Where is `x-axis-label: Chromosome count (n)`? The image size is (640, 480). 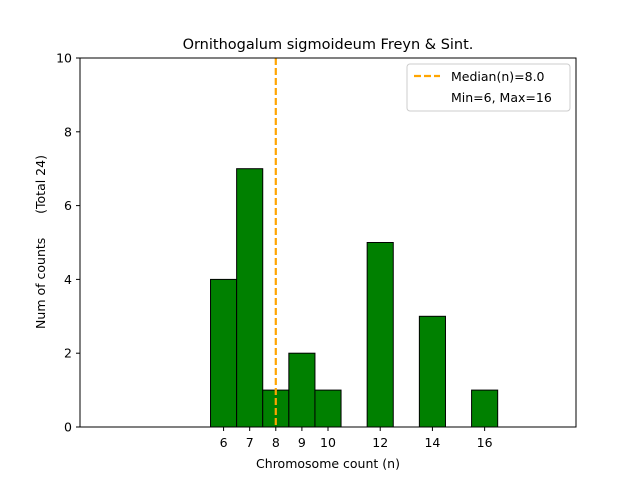 x-axis-label: Chromosome count (n) is located at coordinates (328, 463).